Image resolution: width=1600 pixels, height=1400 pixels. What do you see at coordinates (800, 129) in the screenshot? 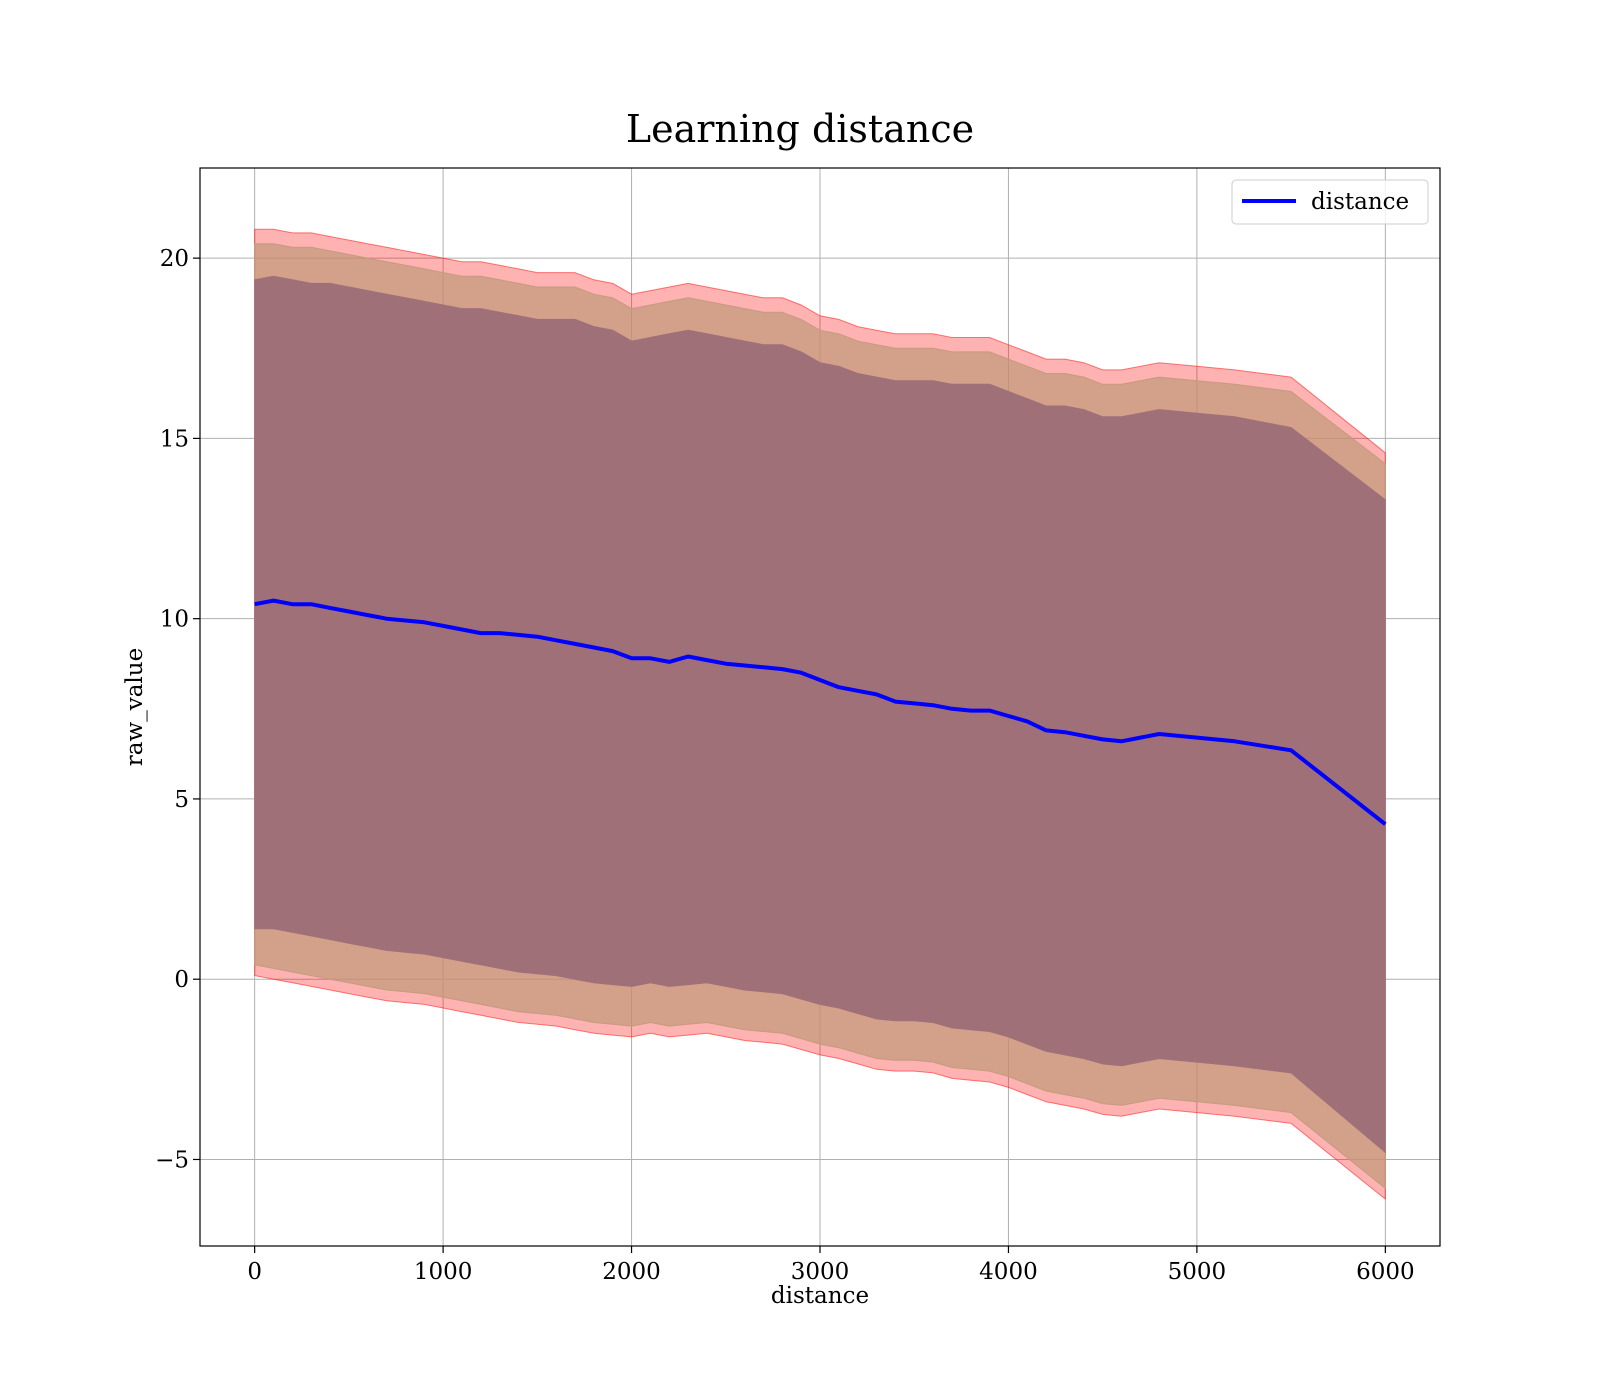
I see `chart-title: Learning distance` at bounding box center [800, 129].